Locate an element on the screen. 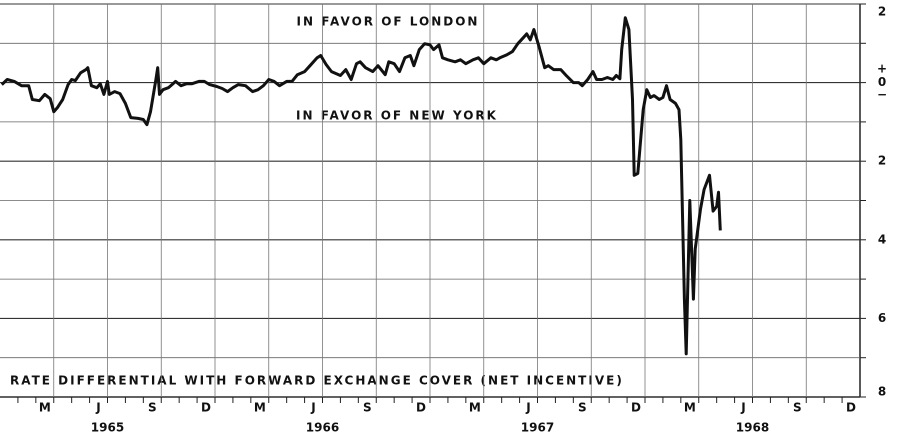  x-year-label: 1966 is located at coordinates (322, 428).